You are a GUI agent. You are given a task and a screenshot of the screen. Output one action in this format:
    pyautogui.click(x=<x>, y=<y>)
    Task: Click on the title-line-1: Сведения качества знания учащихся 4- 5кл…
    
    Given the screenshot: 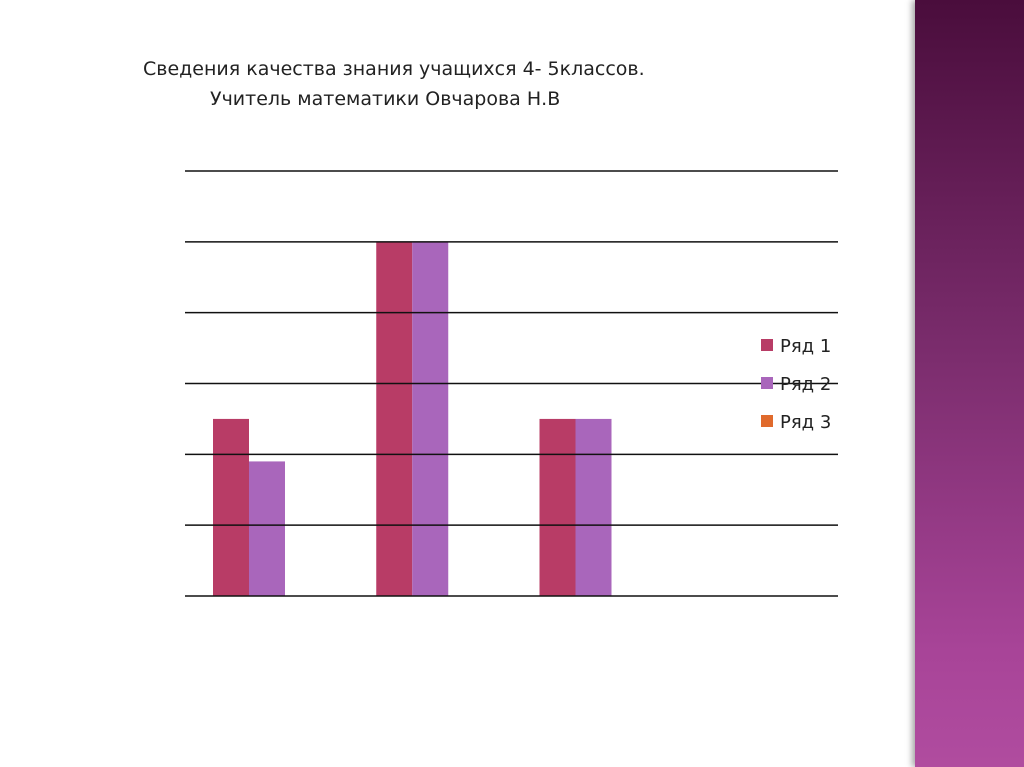 What is the action you would take?
    pyautogui.click(x=394, y=69)
    